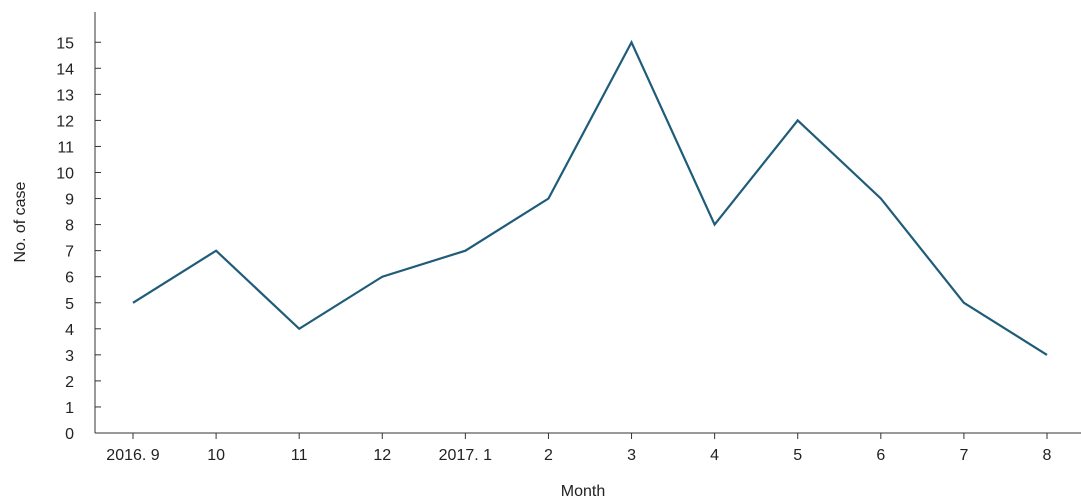 The height and width of the screenshot is (501, 1081). I want to click on y-tick-label: 5, so click(69, 304).